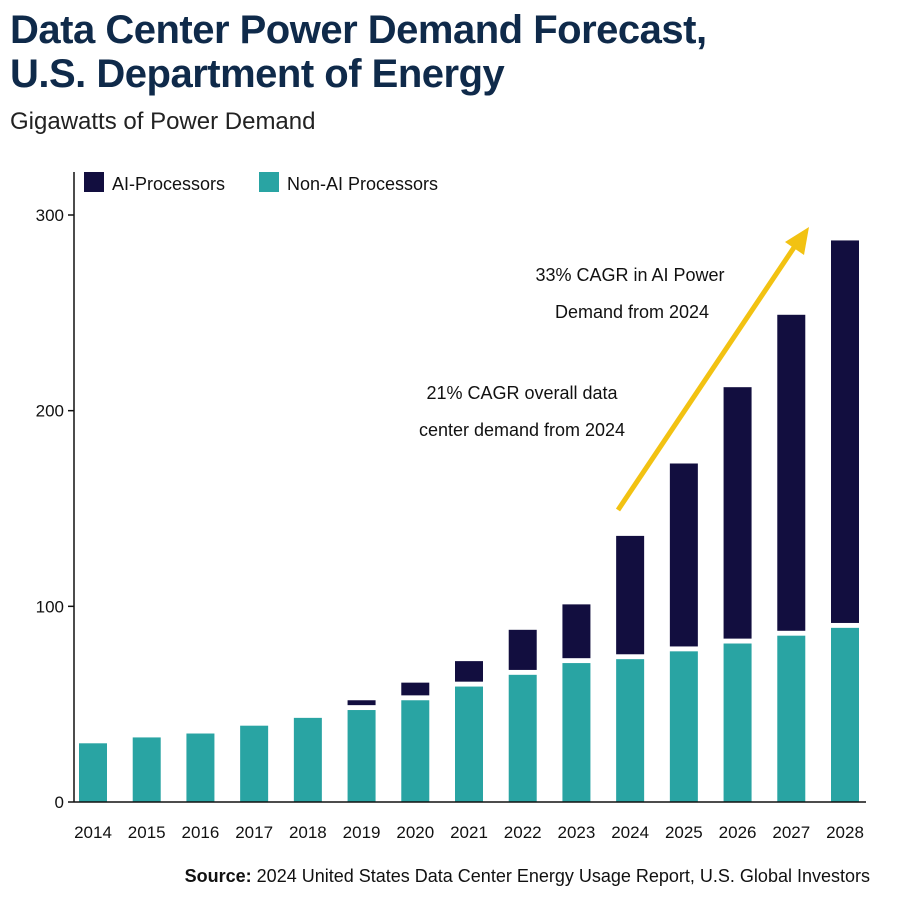 This screenshot has width=900, height=900. What do you see at coordinates (254, 832) in the screenshot?
I see `x-tick-label: 2017` at bounding box center [254, 832].